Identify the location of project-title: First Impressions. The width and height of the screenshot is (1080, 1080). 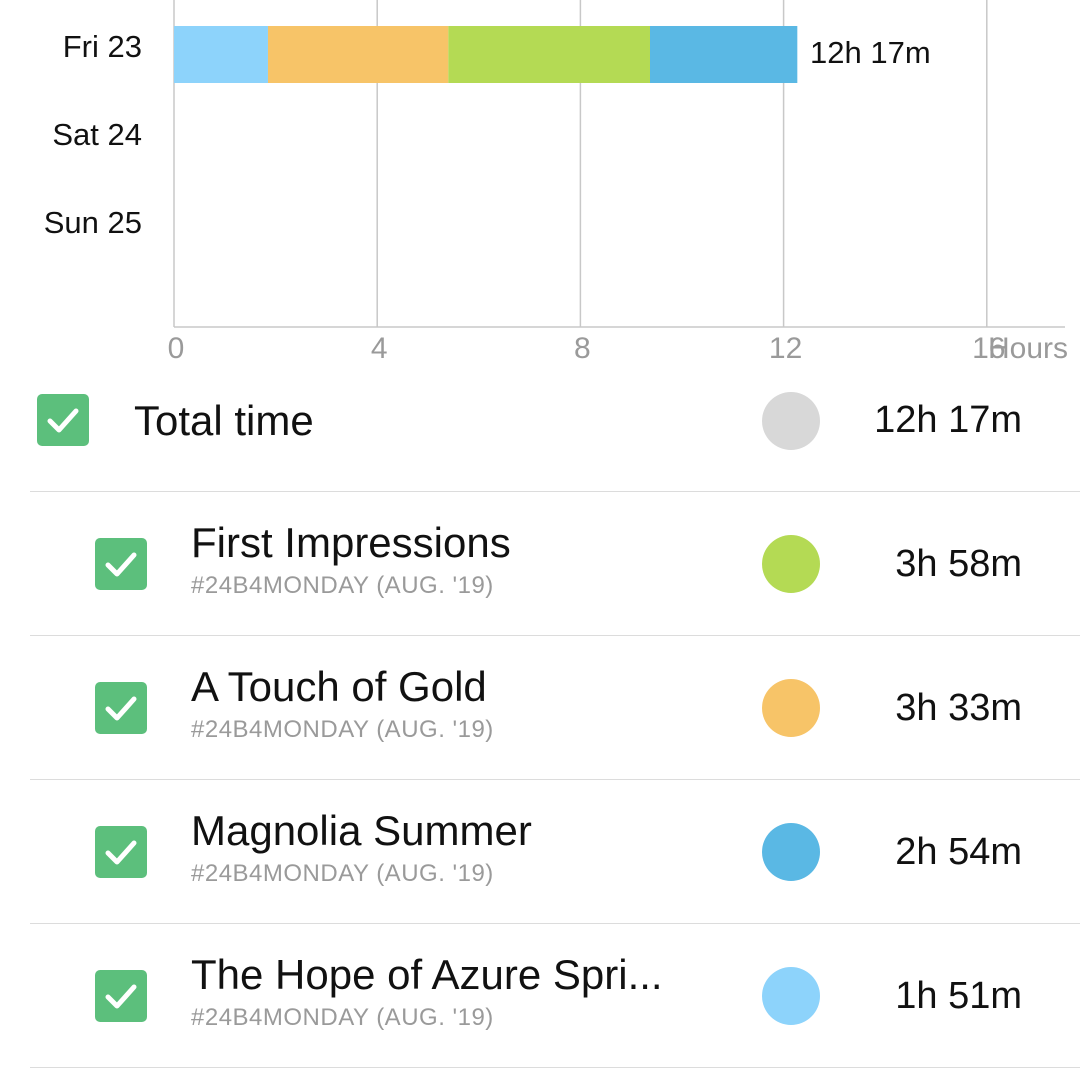
(351, 542).